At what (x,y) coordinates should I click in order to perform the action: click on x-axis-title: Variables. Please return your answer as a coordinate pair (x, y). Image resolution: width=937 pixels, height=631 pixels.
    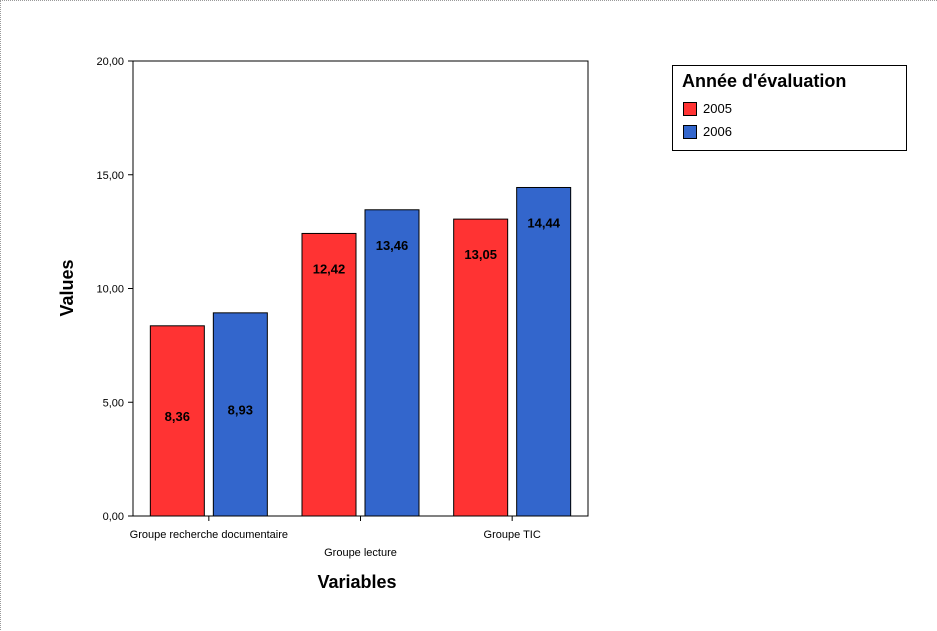
    Looking at the image, I should click on (356, 582).